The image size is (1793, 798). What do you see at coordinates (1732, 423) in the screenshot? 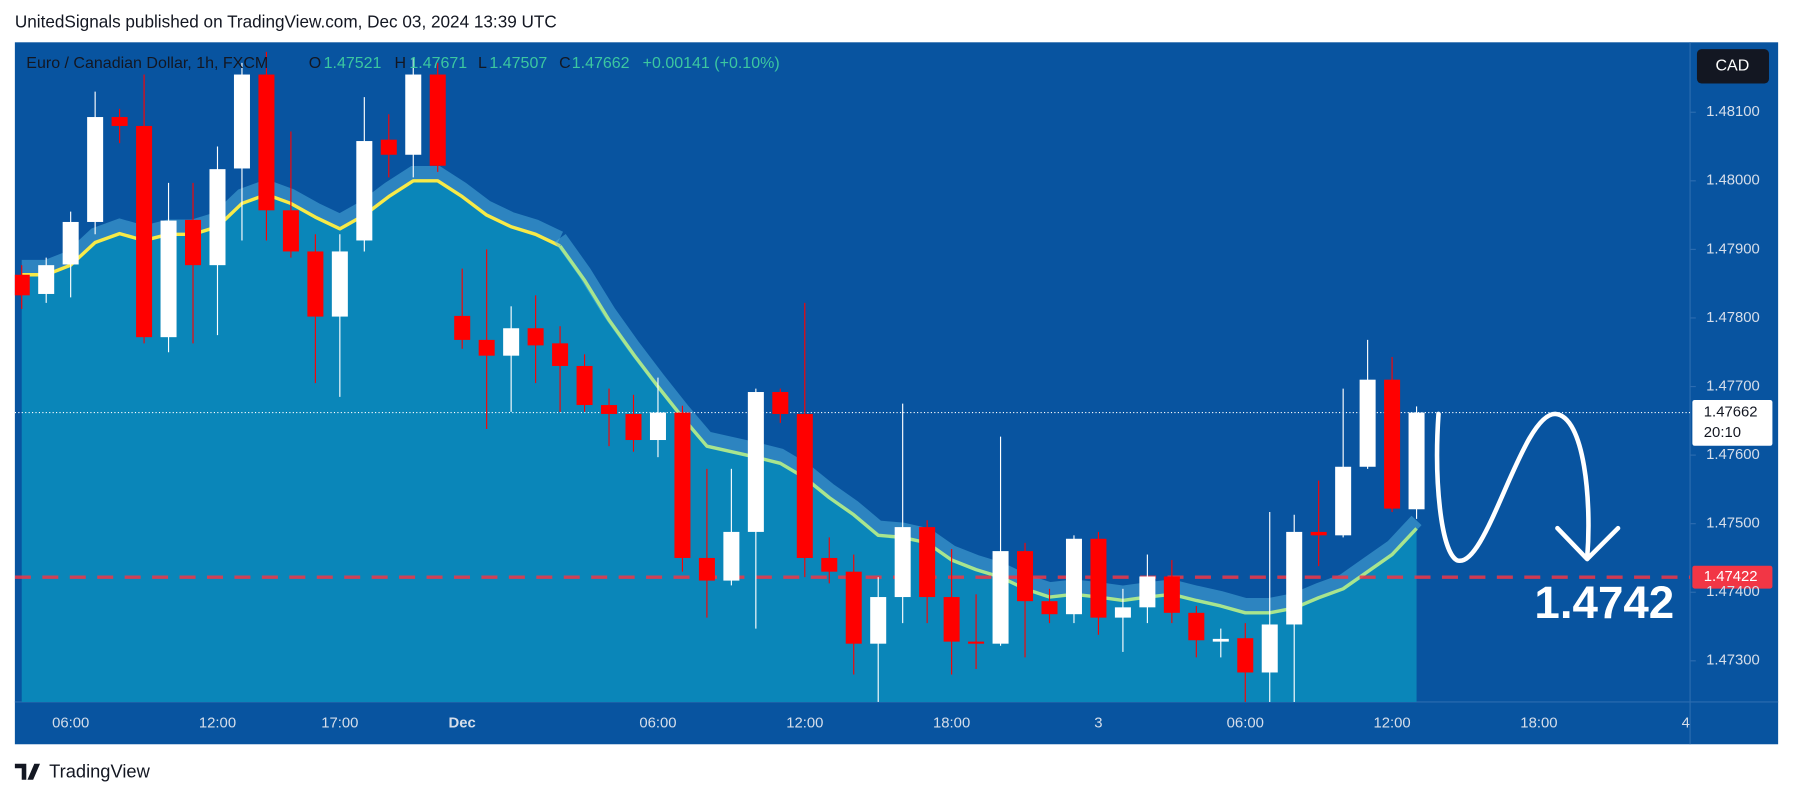
I see `last-price-box` at bounding box center [1732, 423].